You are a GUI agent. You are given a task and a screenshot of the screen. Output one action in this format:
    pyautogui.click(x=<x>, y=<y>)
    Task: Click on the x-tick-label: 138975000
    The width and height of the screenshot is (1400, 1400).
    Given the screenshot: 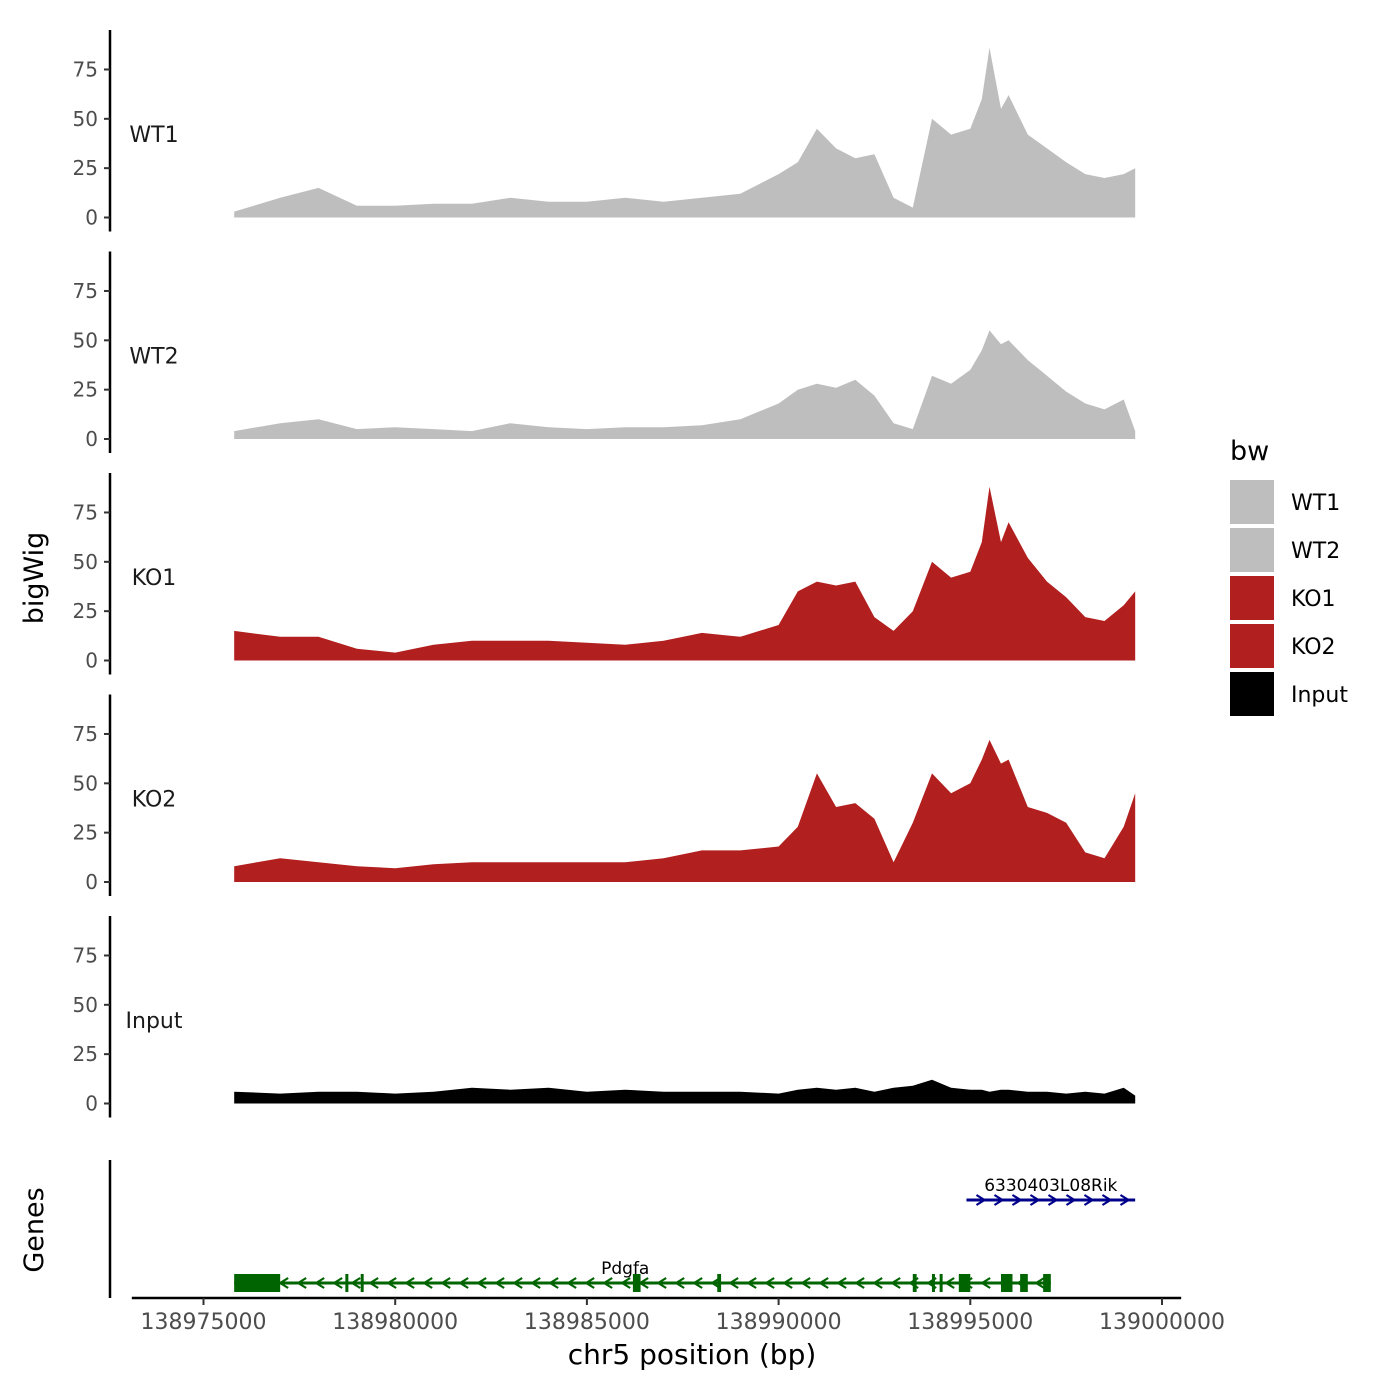 What is the action you would take?
    pyautogui.click(x=204, y=1322)
    